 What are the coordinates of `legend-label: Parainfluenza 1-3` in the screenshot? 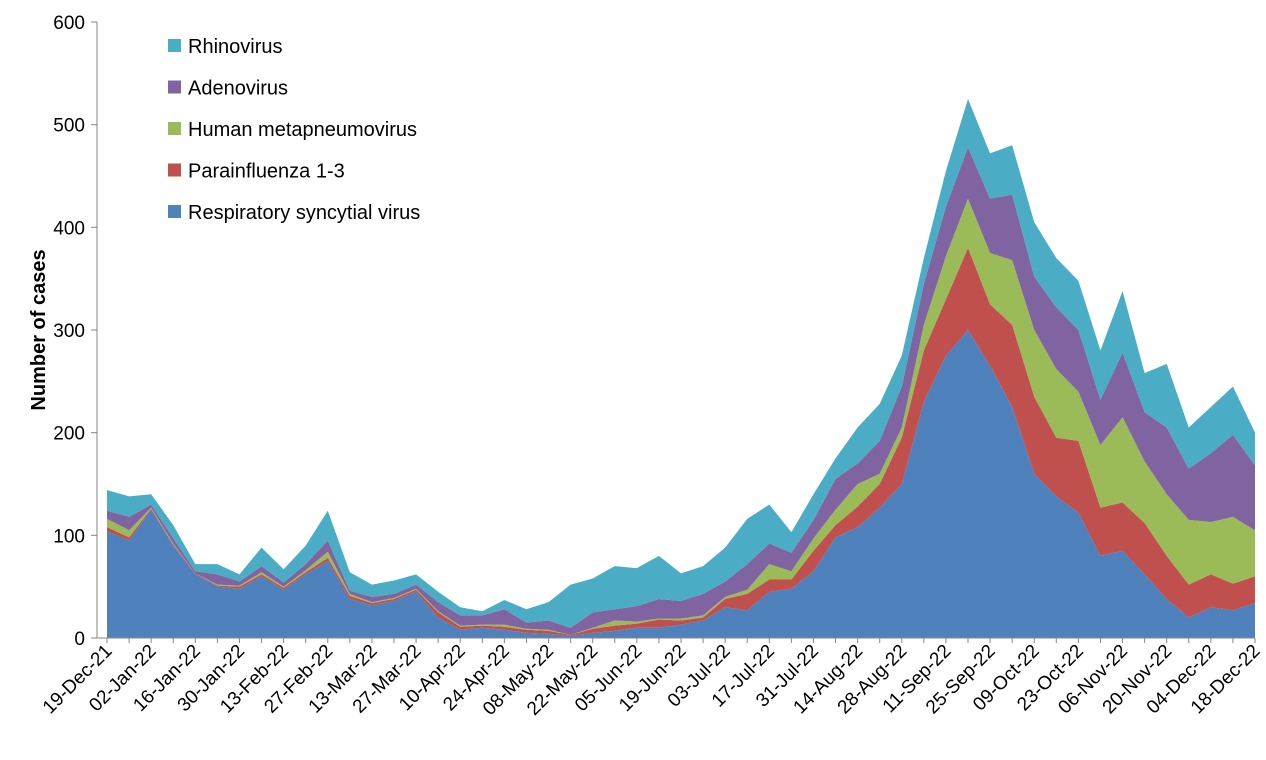 It's located at (266, 172).